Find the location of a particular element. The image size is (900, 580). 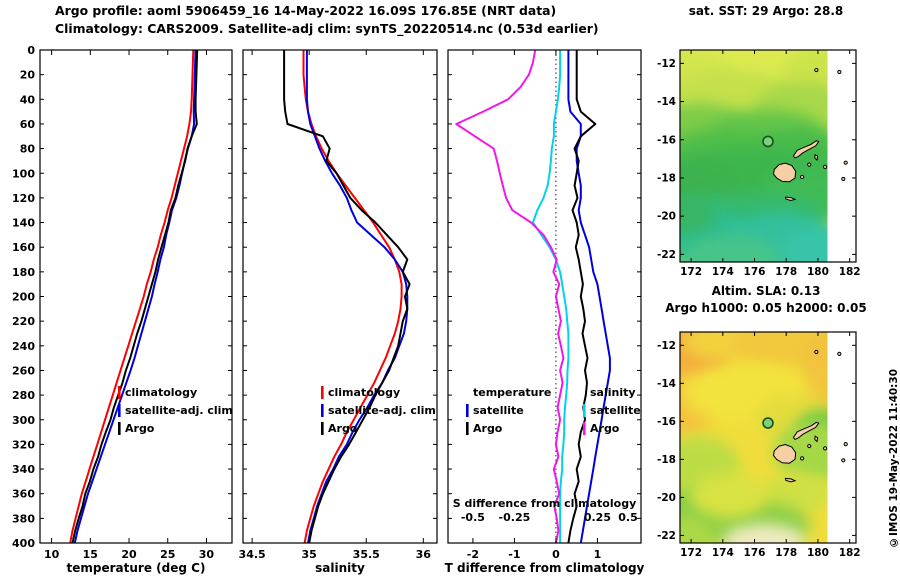

series-s-diff-argo is located at coordinates (510, 296).